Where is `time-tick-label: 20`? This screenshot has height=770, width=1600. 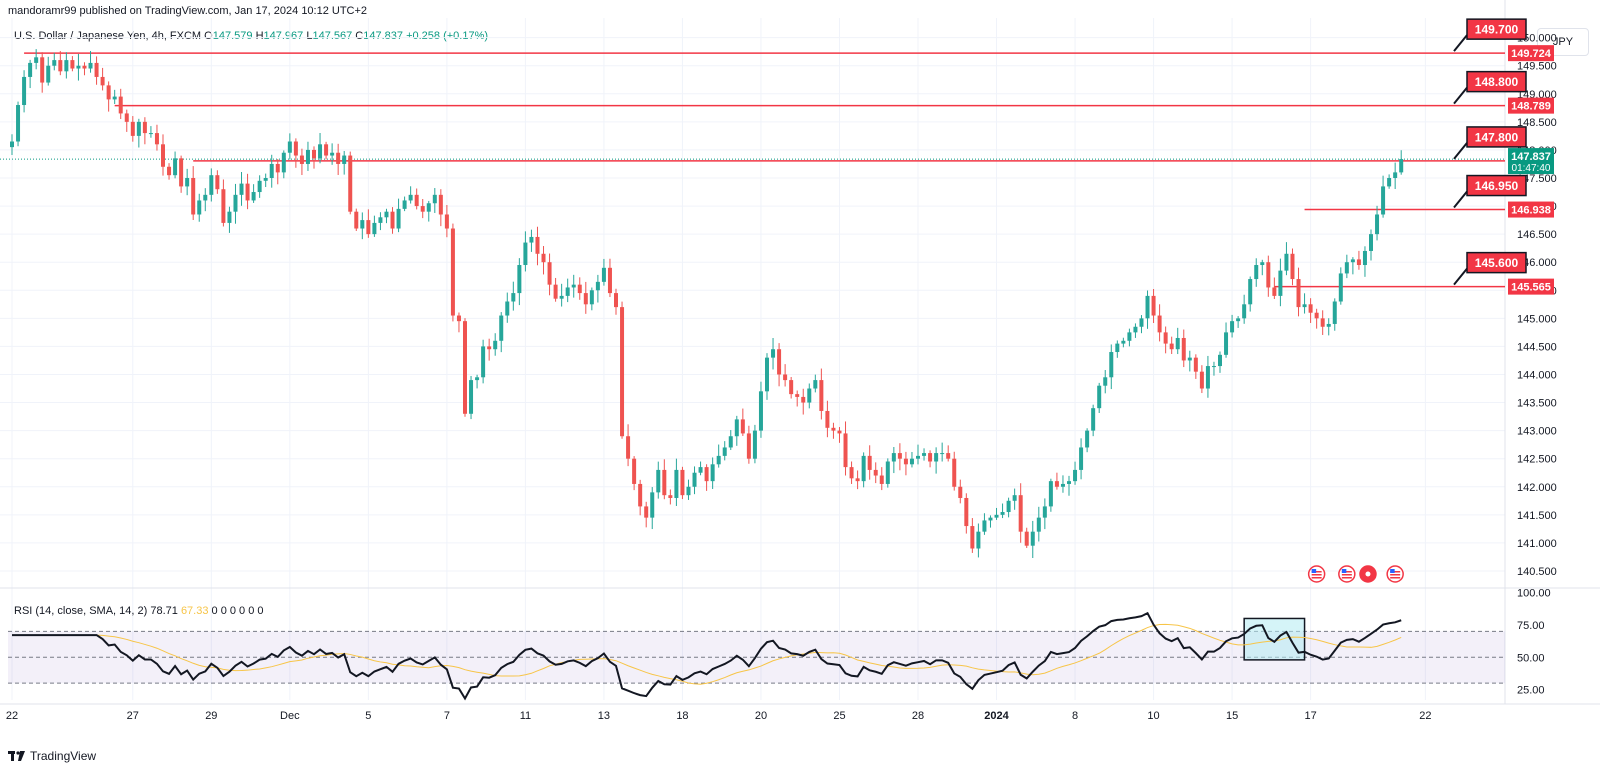
time-tick-label: 20 is located at coordinates (761, 716).